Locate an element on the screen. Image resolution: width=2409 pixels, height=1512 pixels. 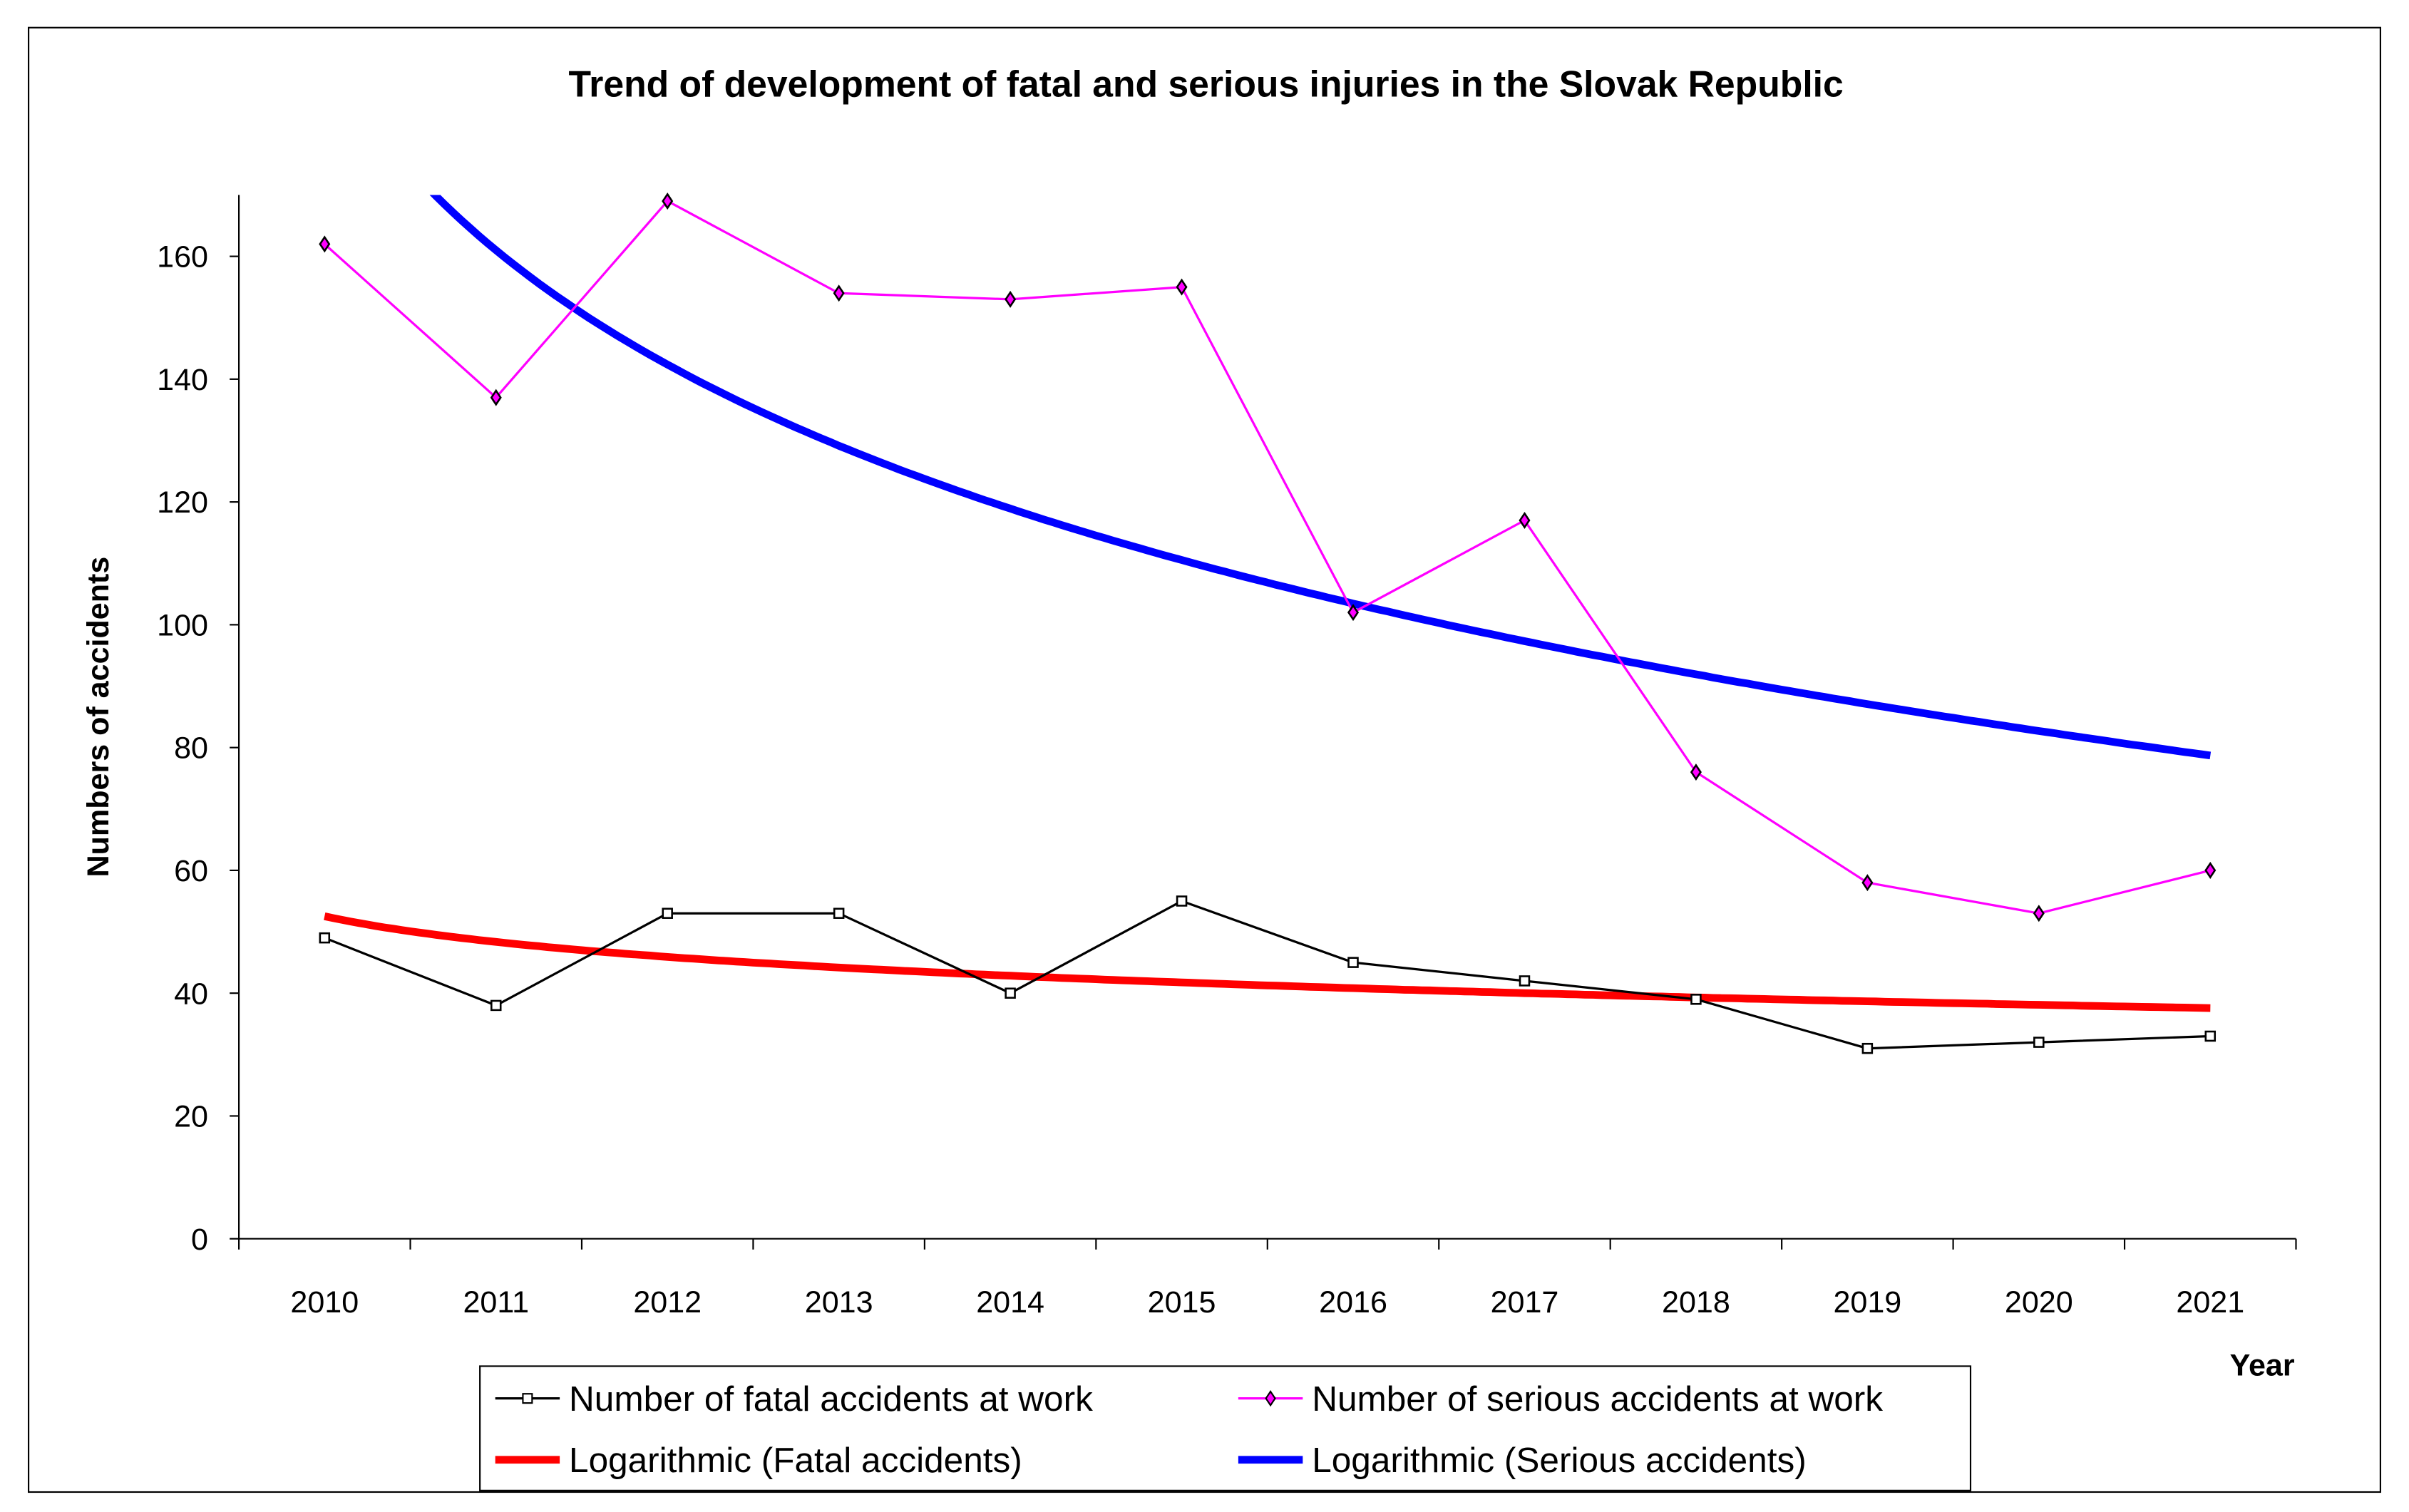
x-tick-label: 2016 is located at coordinates (1353, 1302).